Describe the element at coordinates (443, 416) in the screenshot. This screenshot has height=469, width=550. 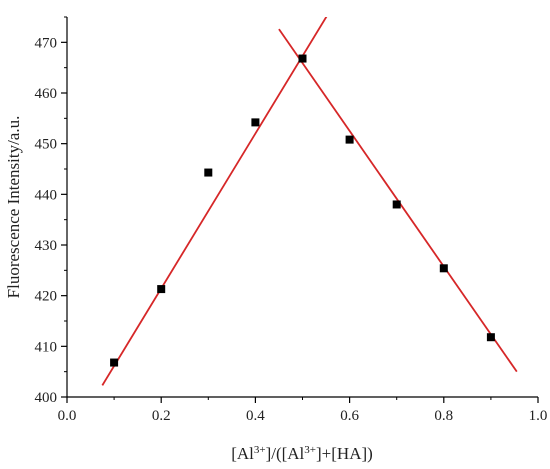
I see `x-tick-label: 0.8` at that location.